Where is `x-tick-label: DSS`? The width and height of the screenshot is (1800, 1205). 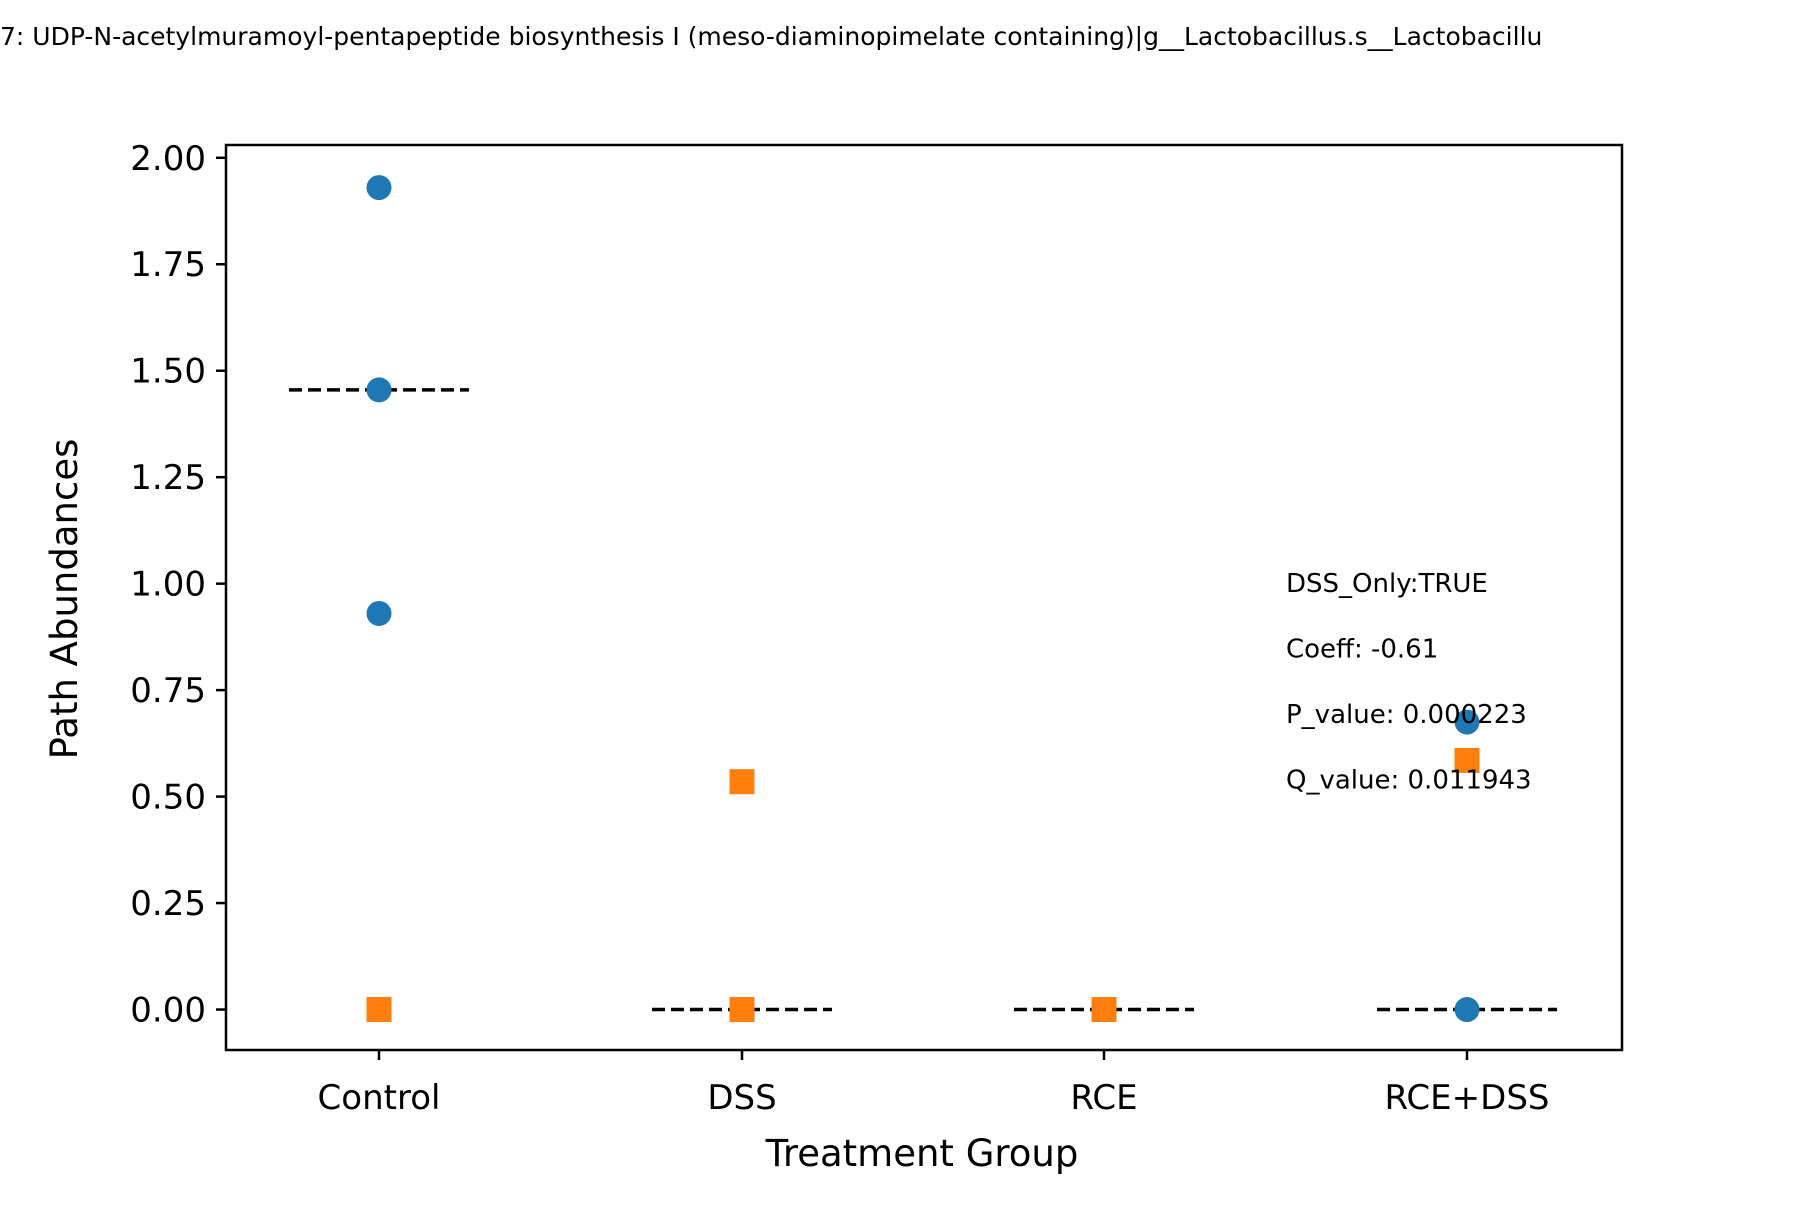
x-tick-label: DSS is located at coordinates (741, 1098).